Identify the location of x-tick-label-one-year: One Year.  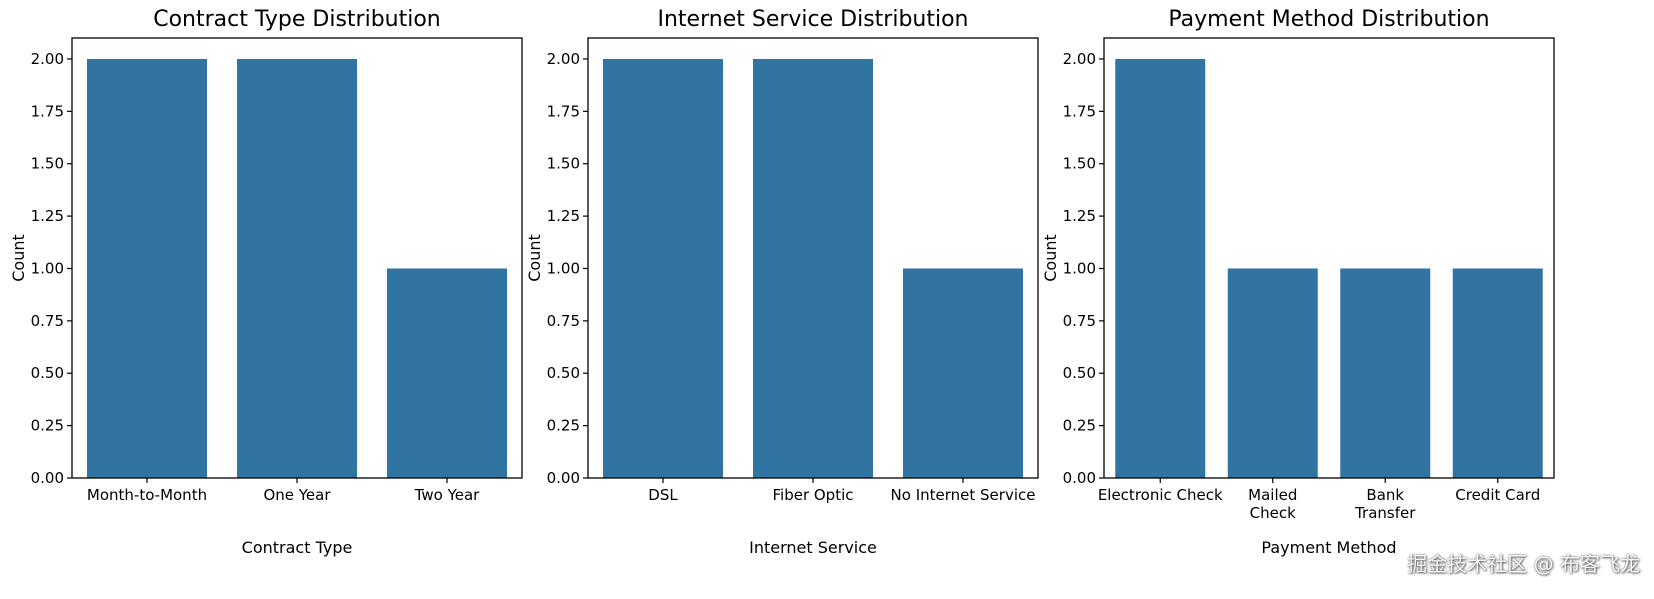
(297, 495).